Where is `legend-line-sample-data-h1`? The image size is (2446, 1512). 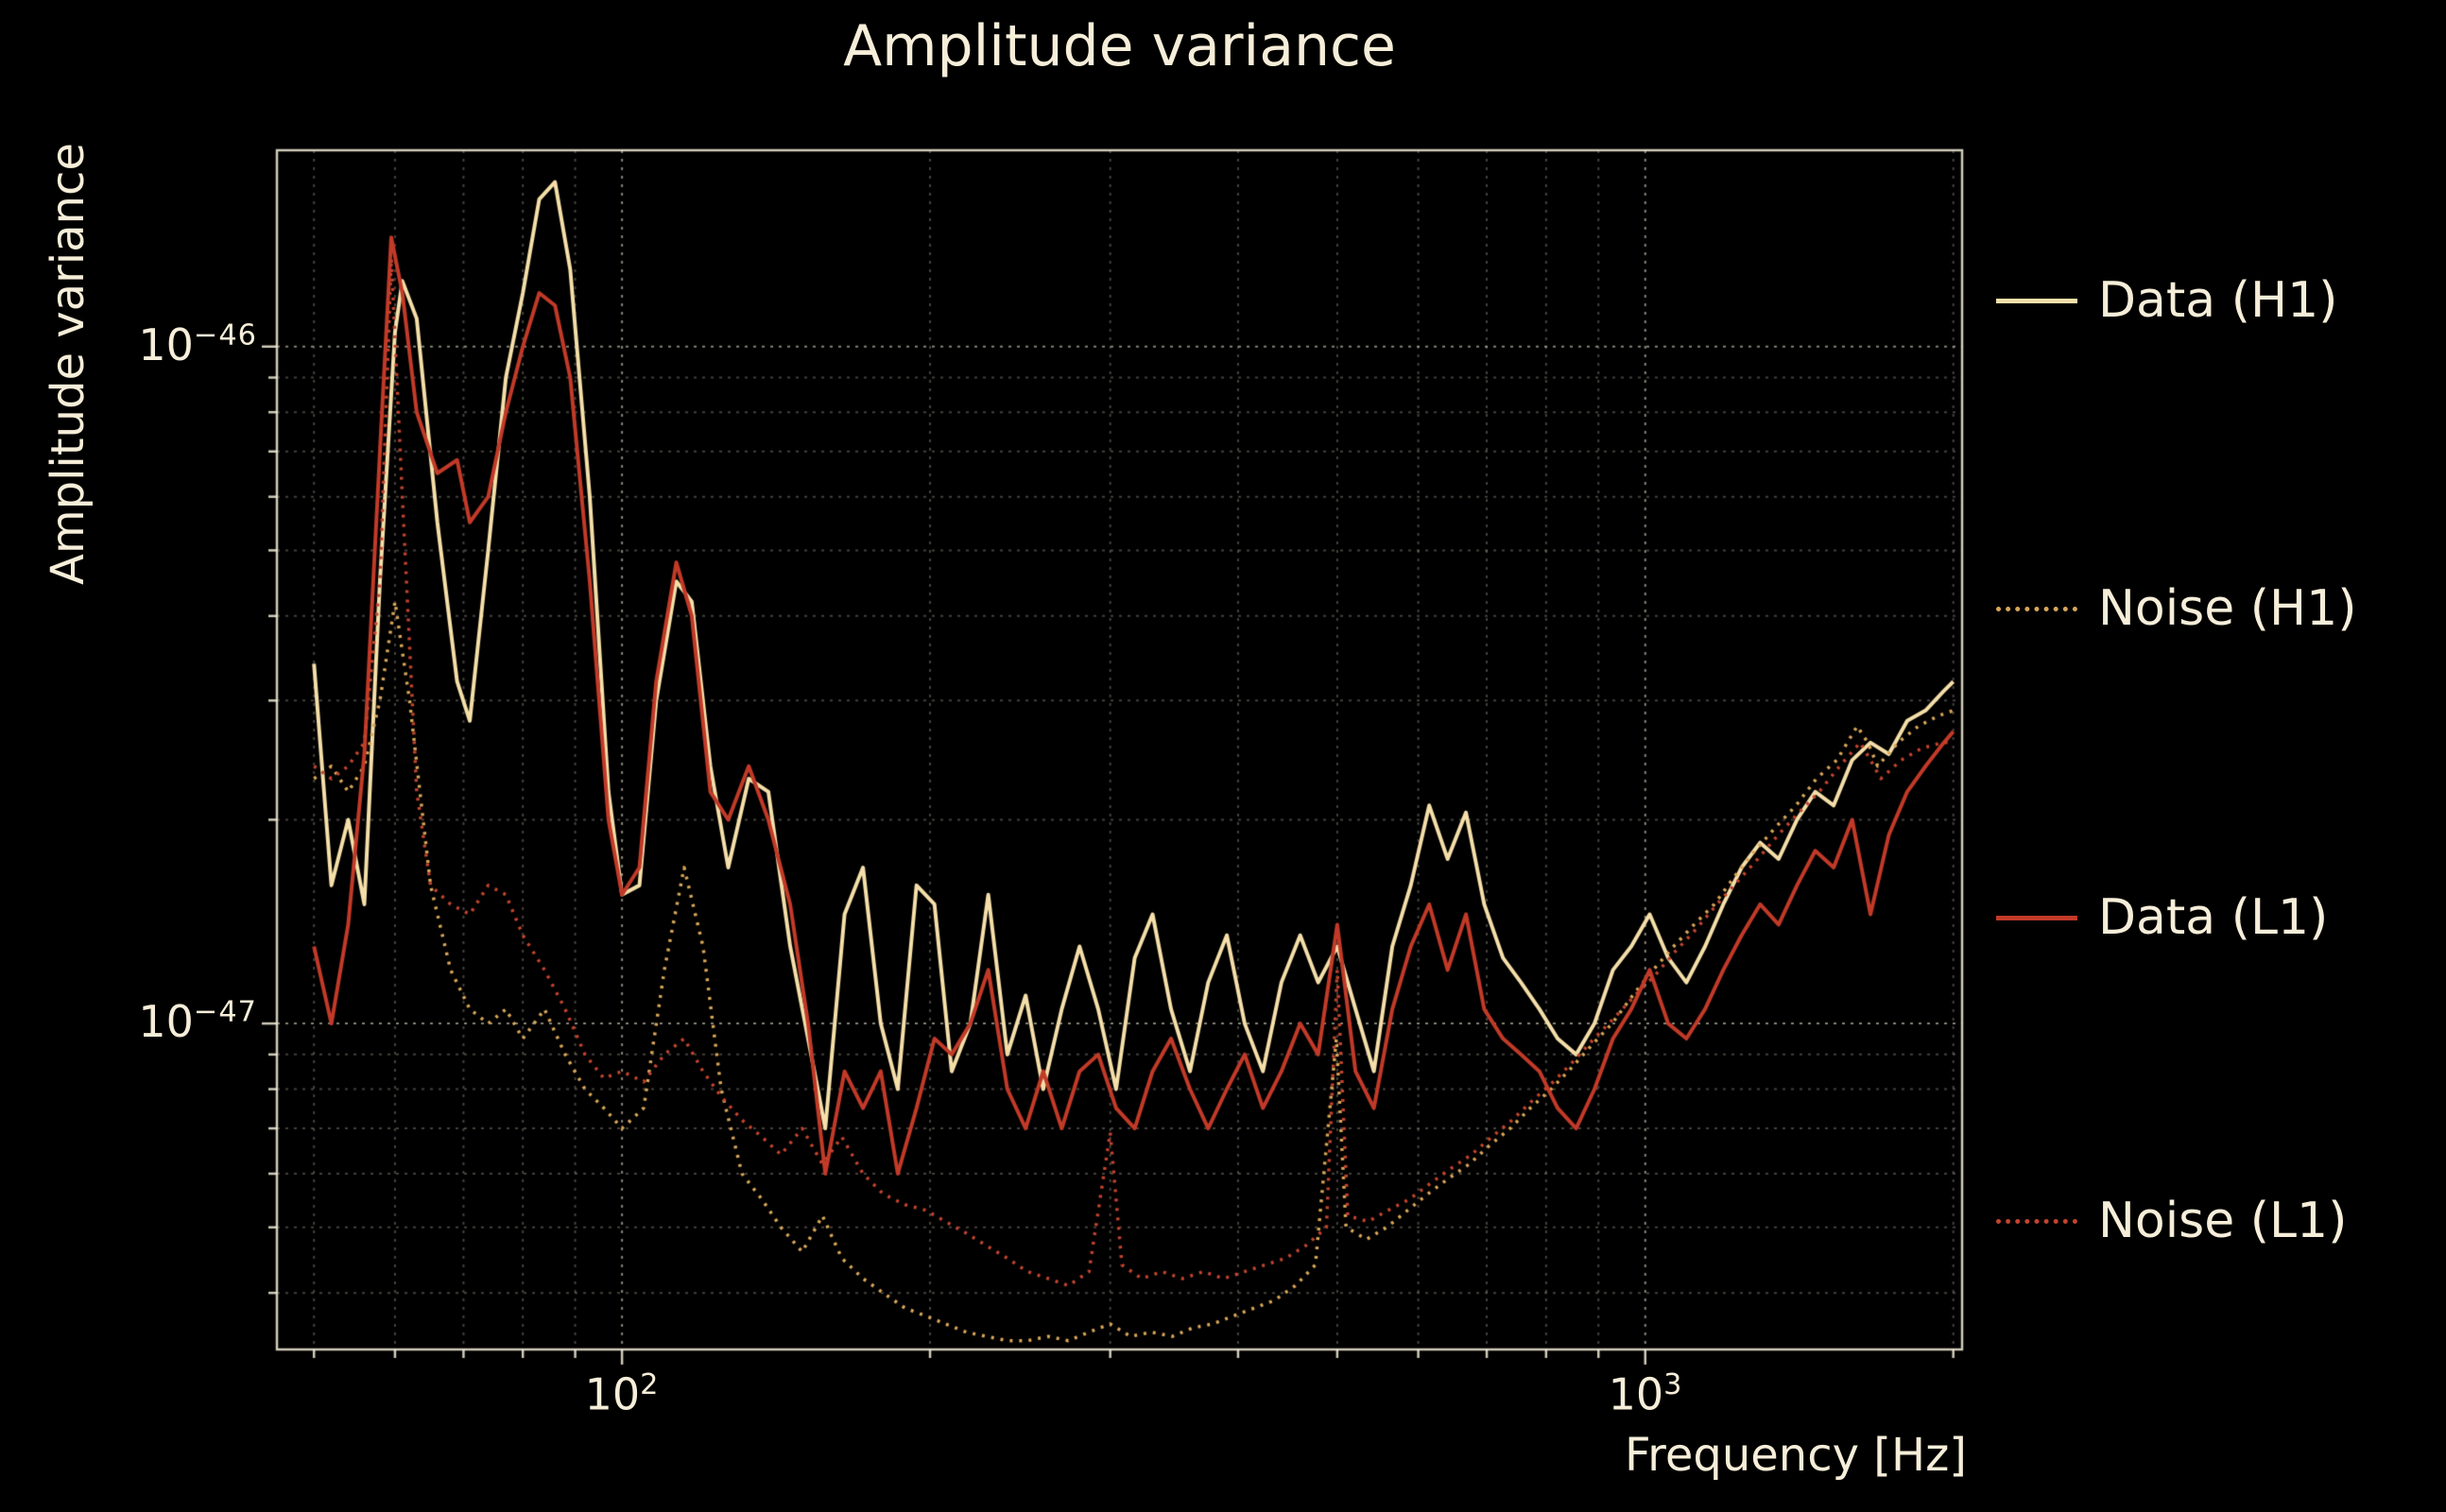
legend-line-sample-data-h1 is located at coordinates (2036, 300).